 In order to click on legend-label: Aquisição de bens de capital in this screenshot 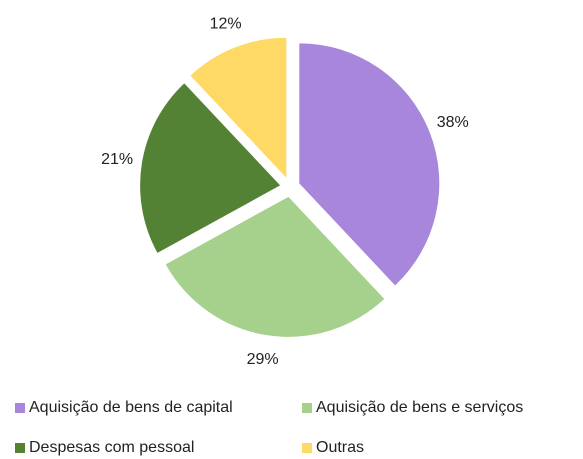, I will do `click(131, 407)`.